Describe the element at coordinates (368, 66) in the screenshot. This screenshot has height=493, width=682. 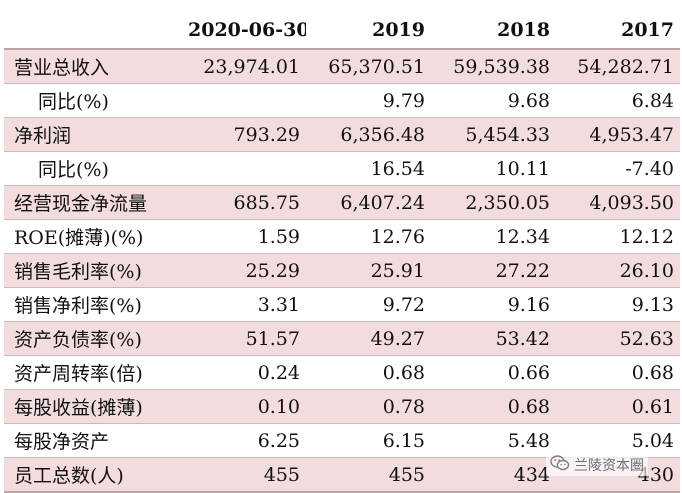
I see `cell-value: 65,370.51` at that location.